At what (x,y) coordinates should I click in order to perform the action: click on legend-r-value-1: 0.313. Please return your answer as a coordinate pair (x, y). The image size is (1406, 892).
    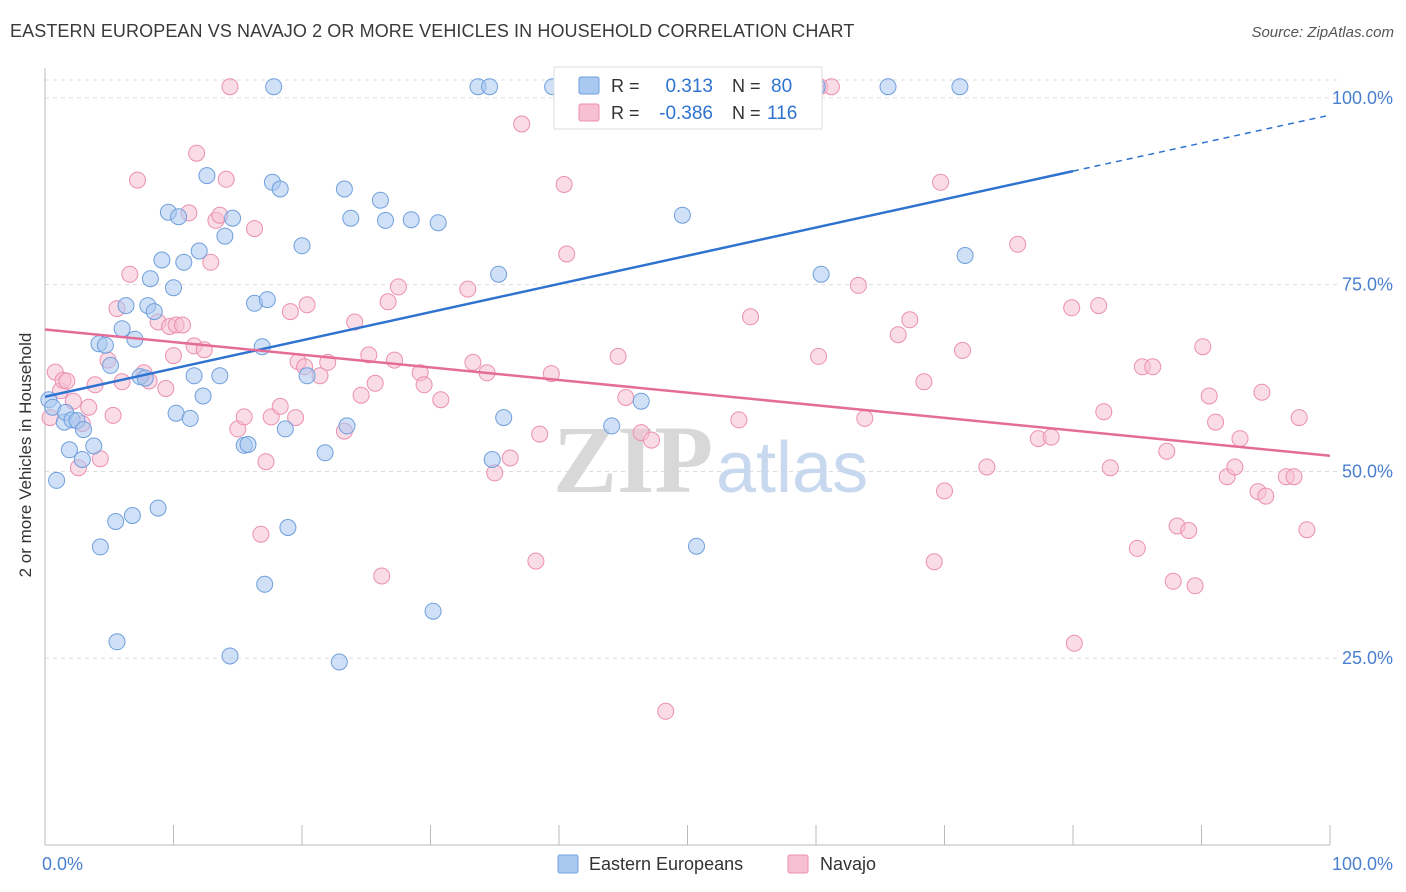
    Looking at the image, I should click on (689, 86).